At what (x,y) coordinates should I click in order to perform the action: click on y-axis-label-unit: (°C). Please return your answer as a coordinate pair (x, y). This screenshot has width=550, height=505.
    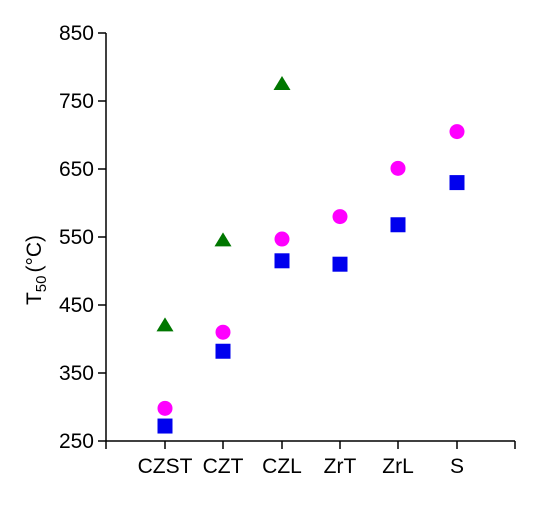
    Looking at the image, I should click on (34, 254).